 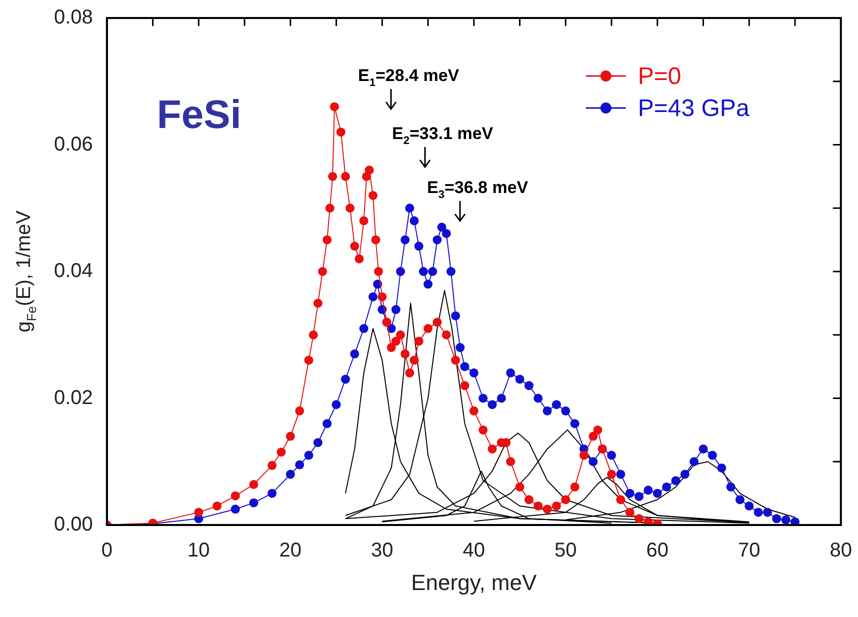 I want to click on y-tick-label: 0.02, so click(x=73, y=397).